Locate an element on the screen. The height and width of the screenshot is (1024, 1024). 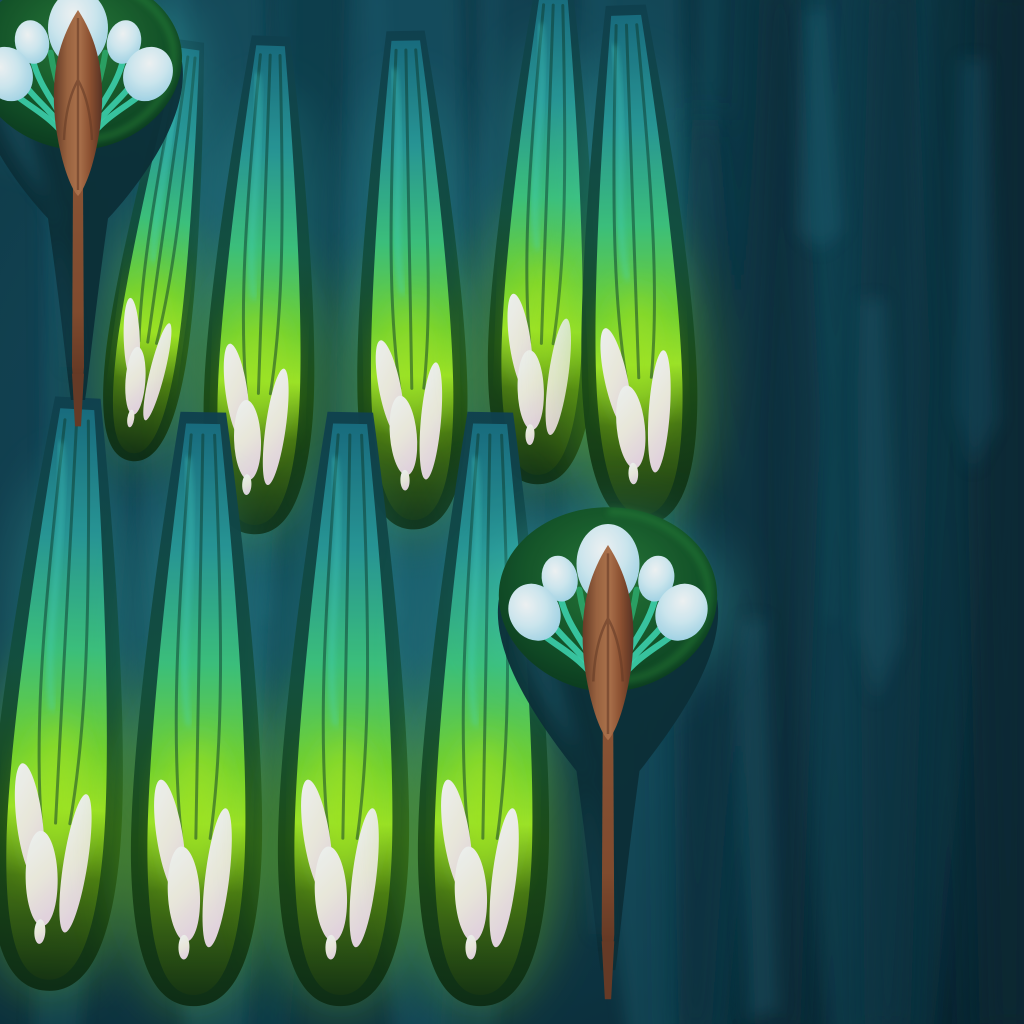
bud-upper-2-petals is located at coordinates (256, 419).